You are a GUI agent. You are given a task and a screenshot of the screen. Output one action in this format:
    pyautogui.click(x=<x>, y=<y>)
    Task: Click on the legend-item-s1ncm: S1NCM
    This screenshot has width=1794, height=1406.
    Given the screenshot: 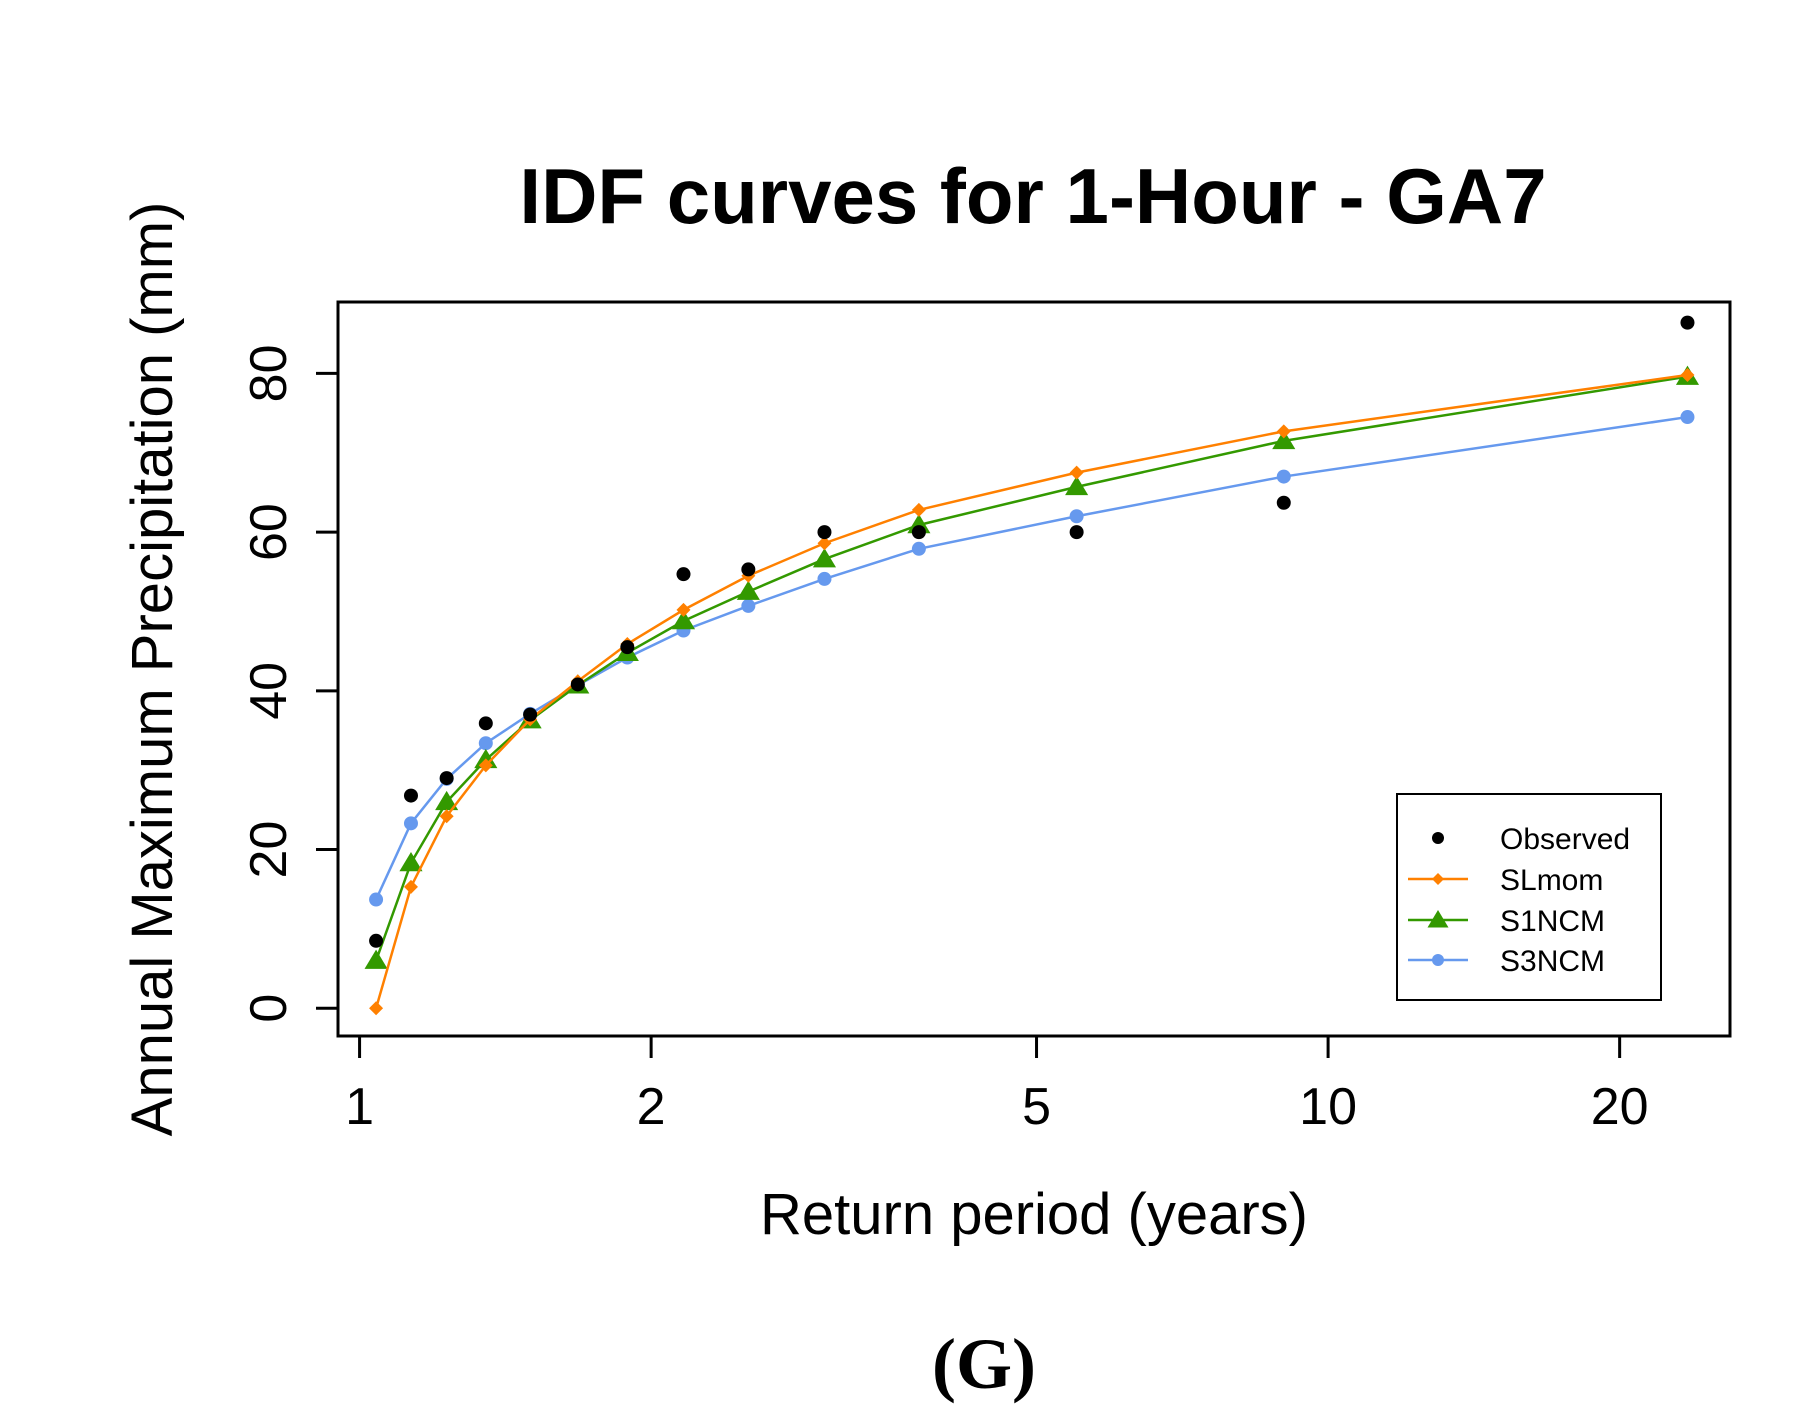 What is the action you would take?
    pyautogui.click(x=1506, y=921)
    